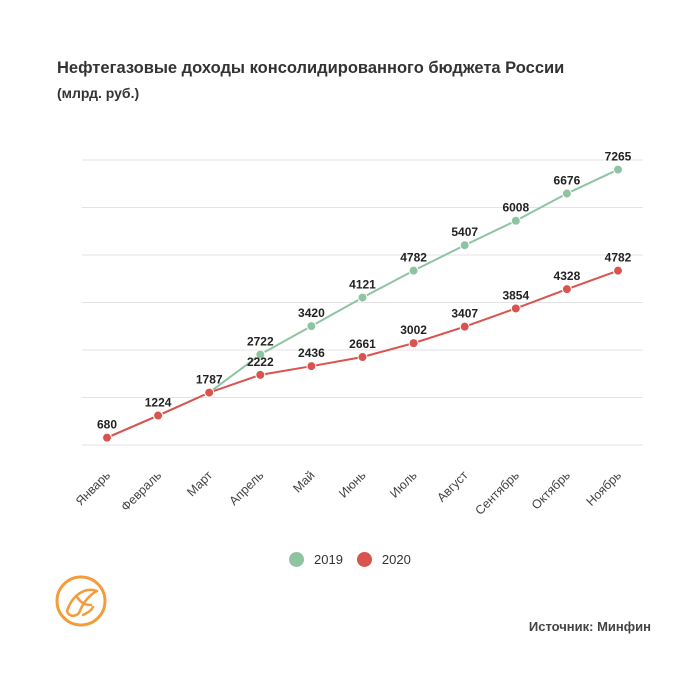 This screenshot has width=700, height=693. I want to click on data-label-2020: 4328, so click(567, 276).